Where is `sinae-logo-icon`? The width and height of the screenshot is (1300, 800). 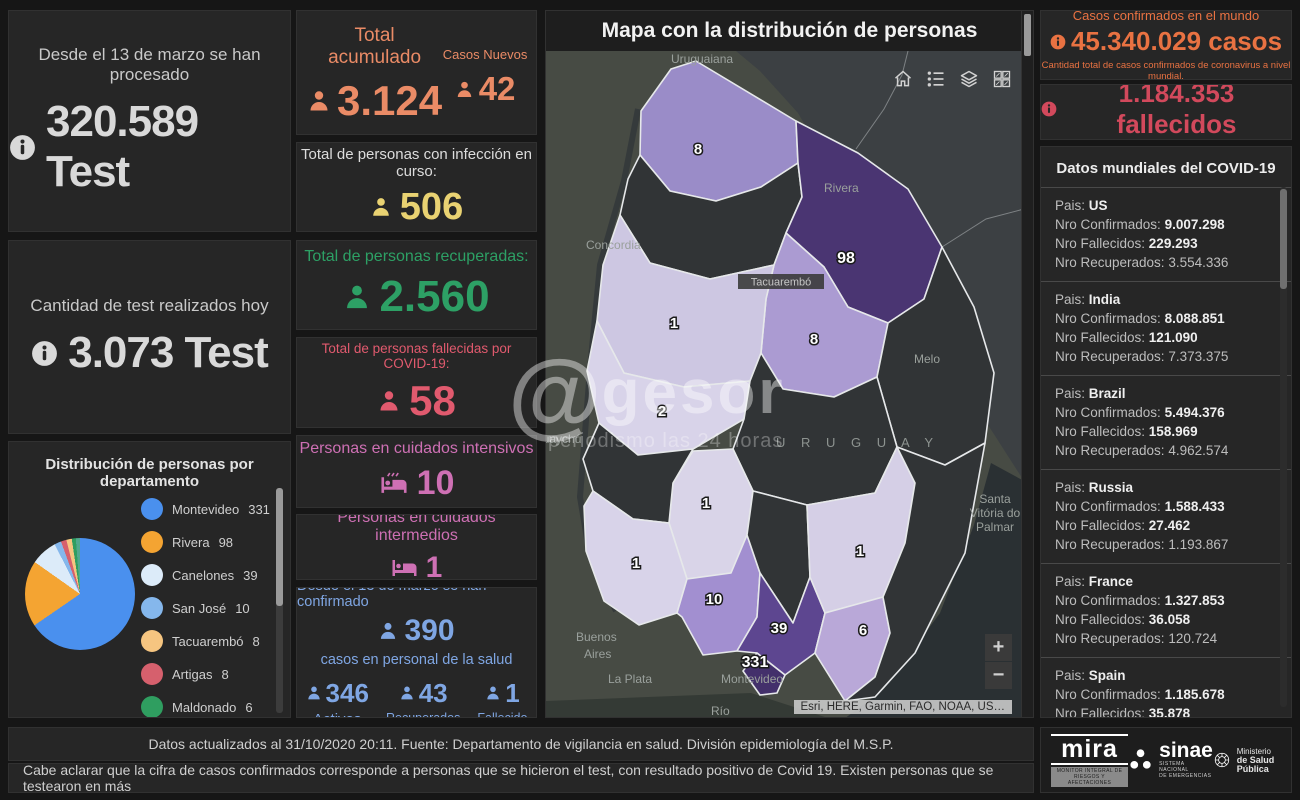
sinae-logo-icon is located at coordinates (1140, 759).